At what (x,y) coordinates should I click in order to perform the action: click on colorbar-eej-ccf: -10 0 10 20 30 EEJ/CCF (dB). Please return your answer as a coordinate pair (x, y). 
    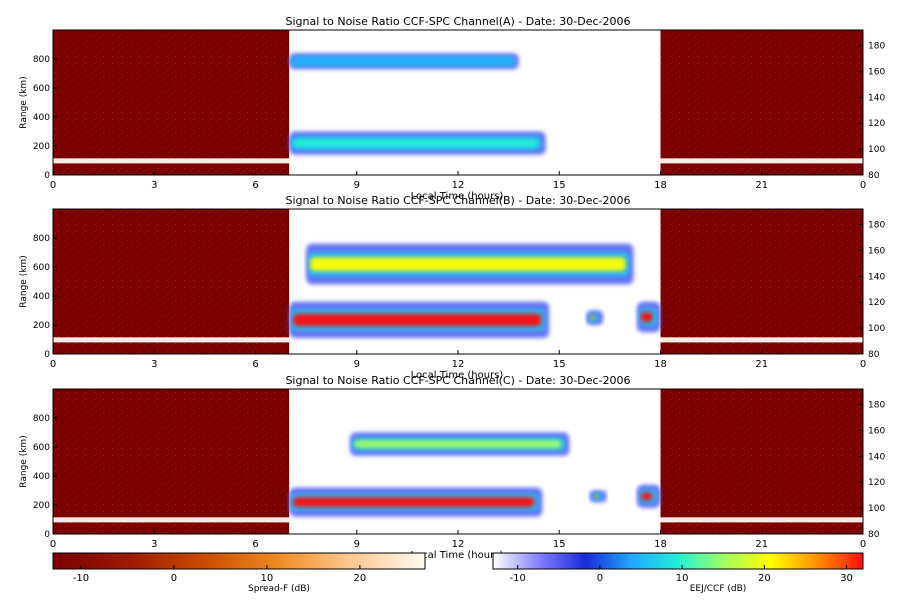
    Looking at the image, I should click on (678, 573).